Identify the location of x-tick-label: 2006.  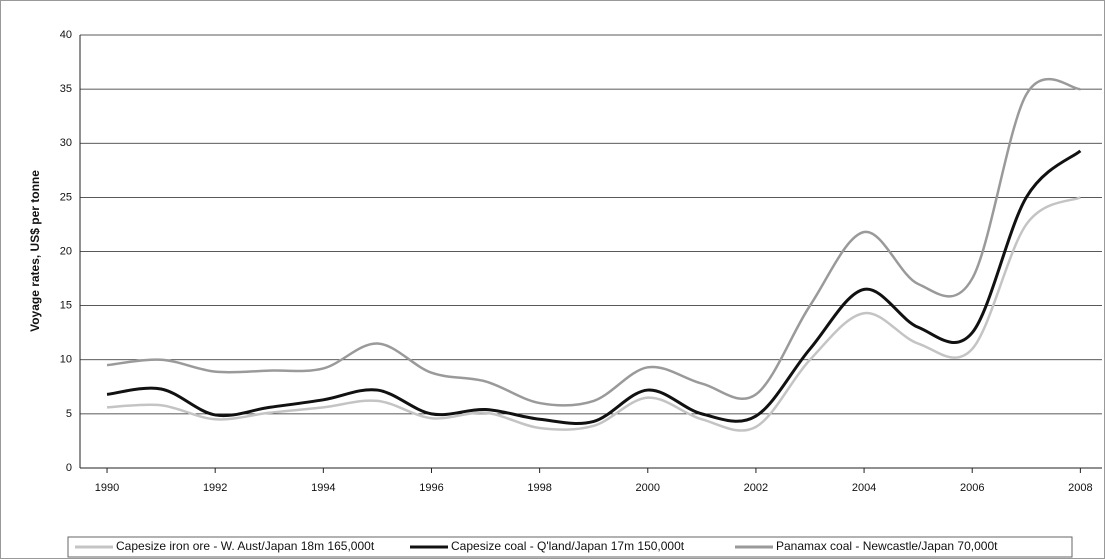
(972, 488).